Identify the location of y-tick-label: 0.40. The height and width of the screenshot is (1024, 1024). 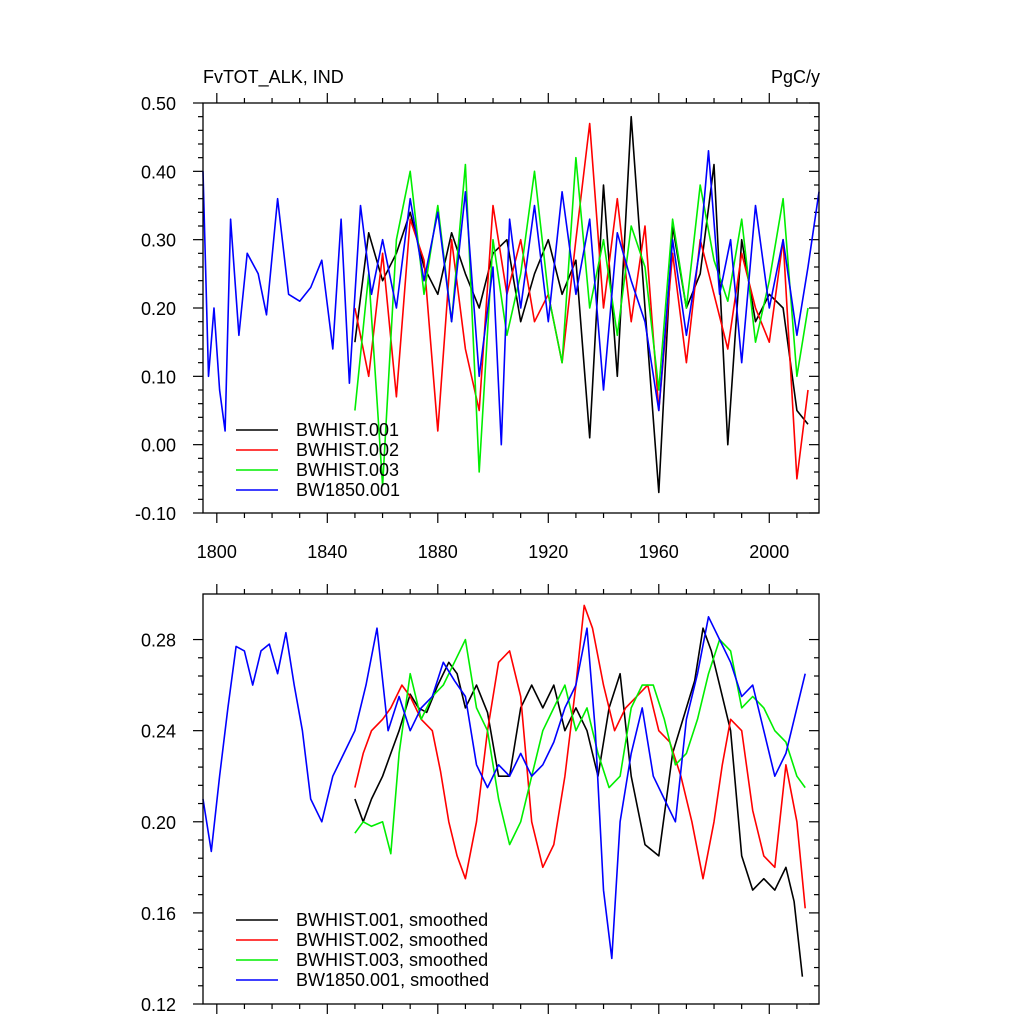
(158, 172).